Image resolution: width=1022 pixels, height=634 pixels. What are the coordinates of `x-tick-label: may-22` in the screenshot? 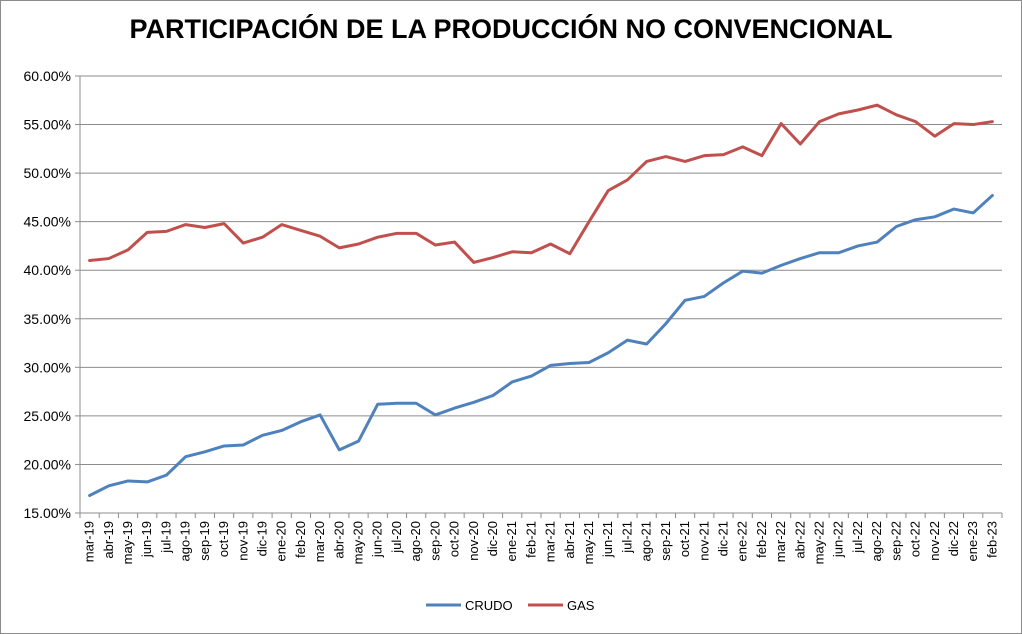 It's located at (819, 542).